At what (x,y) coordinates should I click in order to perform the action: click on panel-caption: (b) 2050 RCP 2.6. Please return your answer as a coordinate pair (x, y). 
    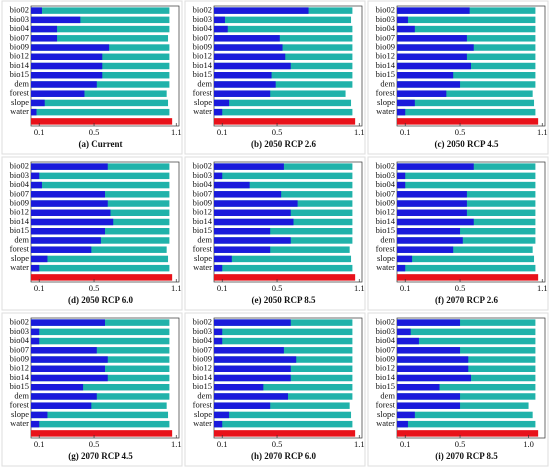
    Looking at the image, I should click on (283, 144).